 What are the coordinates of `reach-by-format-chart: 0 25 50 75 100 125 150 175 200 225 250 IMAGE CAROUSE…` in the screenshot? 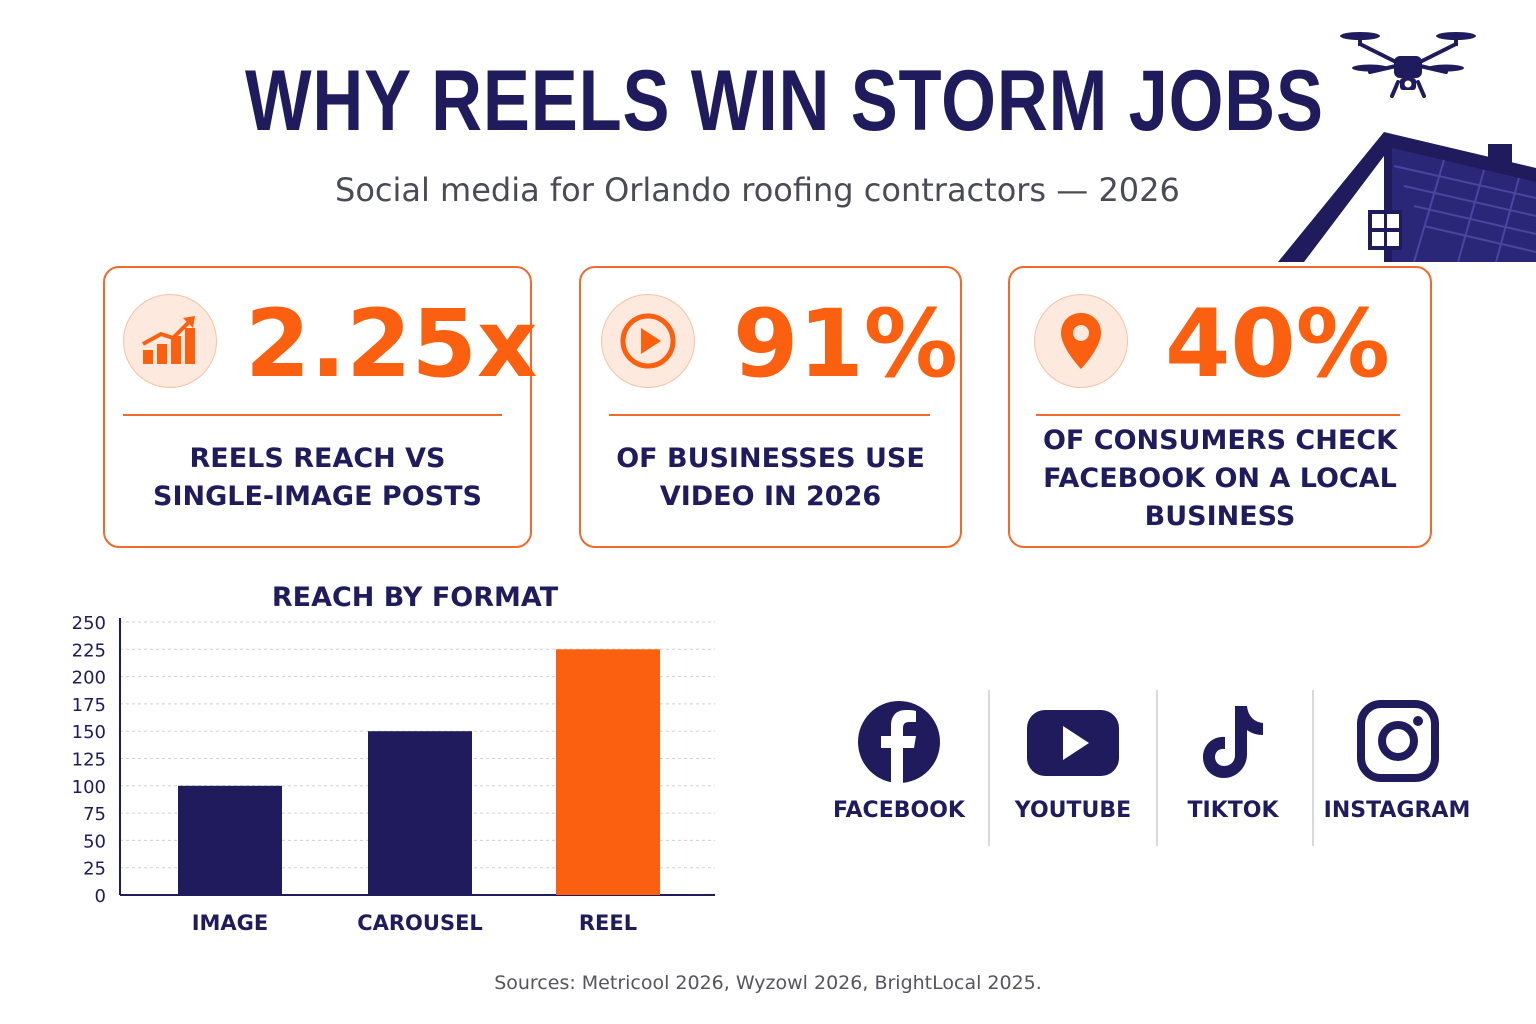 It's located at (393, 774).